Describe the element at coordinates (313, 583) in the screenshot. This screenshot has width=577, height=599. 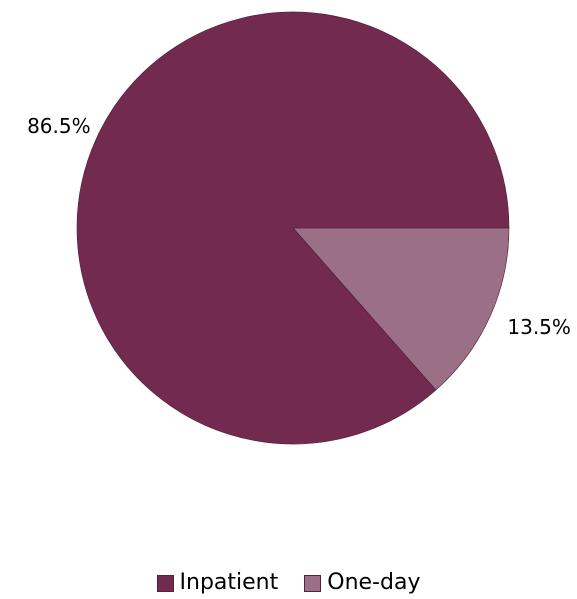
I see `legend-swatch-one-day` at that location.